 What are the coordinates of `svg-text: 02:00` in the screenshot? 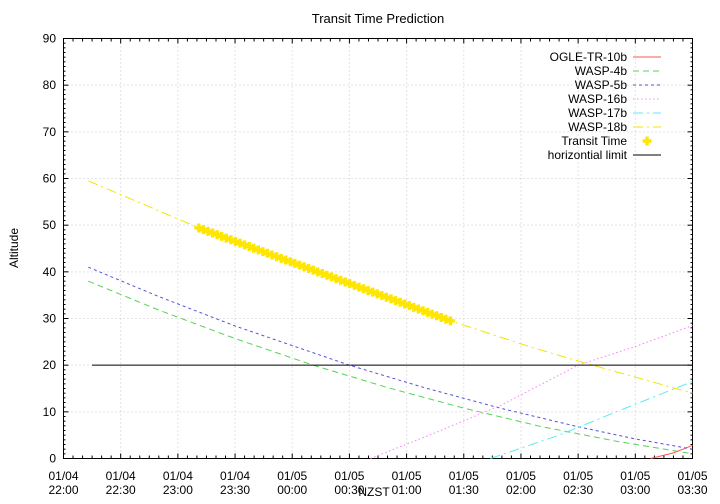 It's located at (521, 490).